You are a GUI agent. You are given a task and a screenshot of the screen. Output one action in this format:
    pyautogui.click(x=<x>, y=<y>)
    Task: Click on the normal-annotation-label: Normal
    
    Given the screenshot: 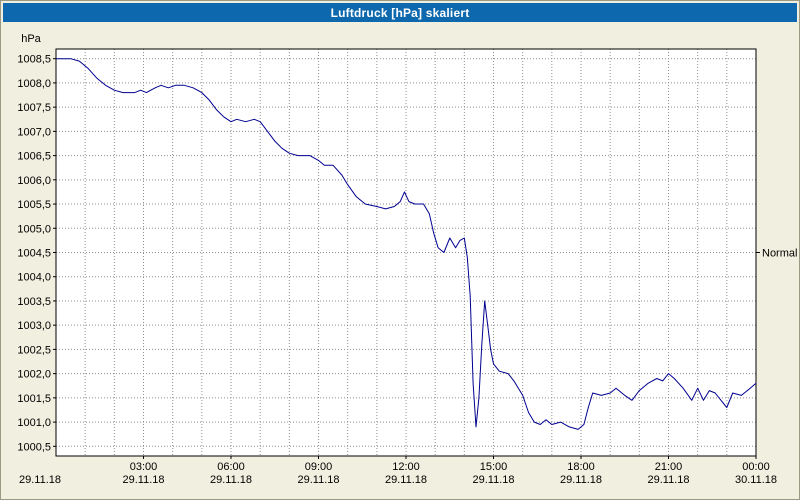 What is the action you would take?
    pyautogui.click(x=779, y=254)
    